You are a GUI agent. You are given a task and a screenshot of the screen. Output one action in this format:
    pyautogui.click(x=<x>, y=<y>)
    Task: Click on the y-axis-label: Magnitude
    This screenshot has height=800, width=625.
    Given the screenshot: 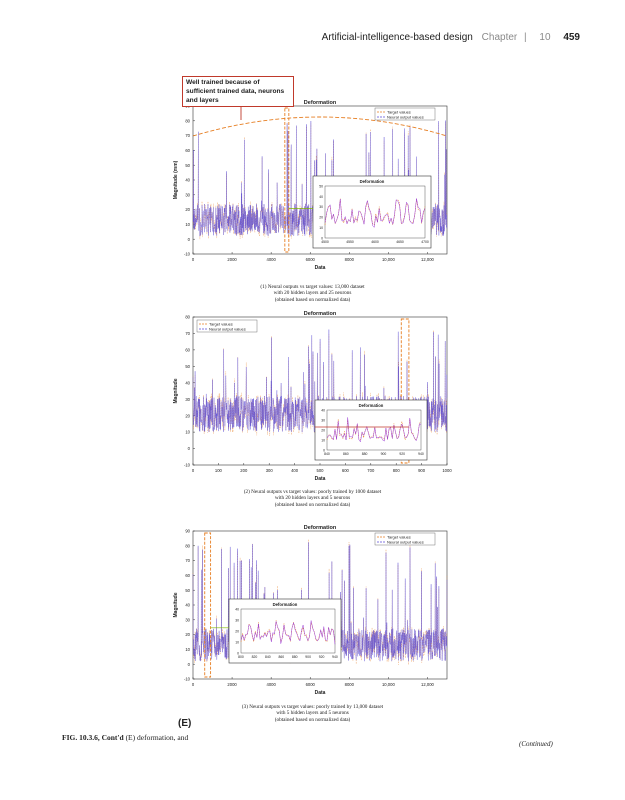 What is the action you would take?
    pyautogui.click(x=176, y=390)
    